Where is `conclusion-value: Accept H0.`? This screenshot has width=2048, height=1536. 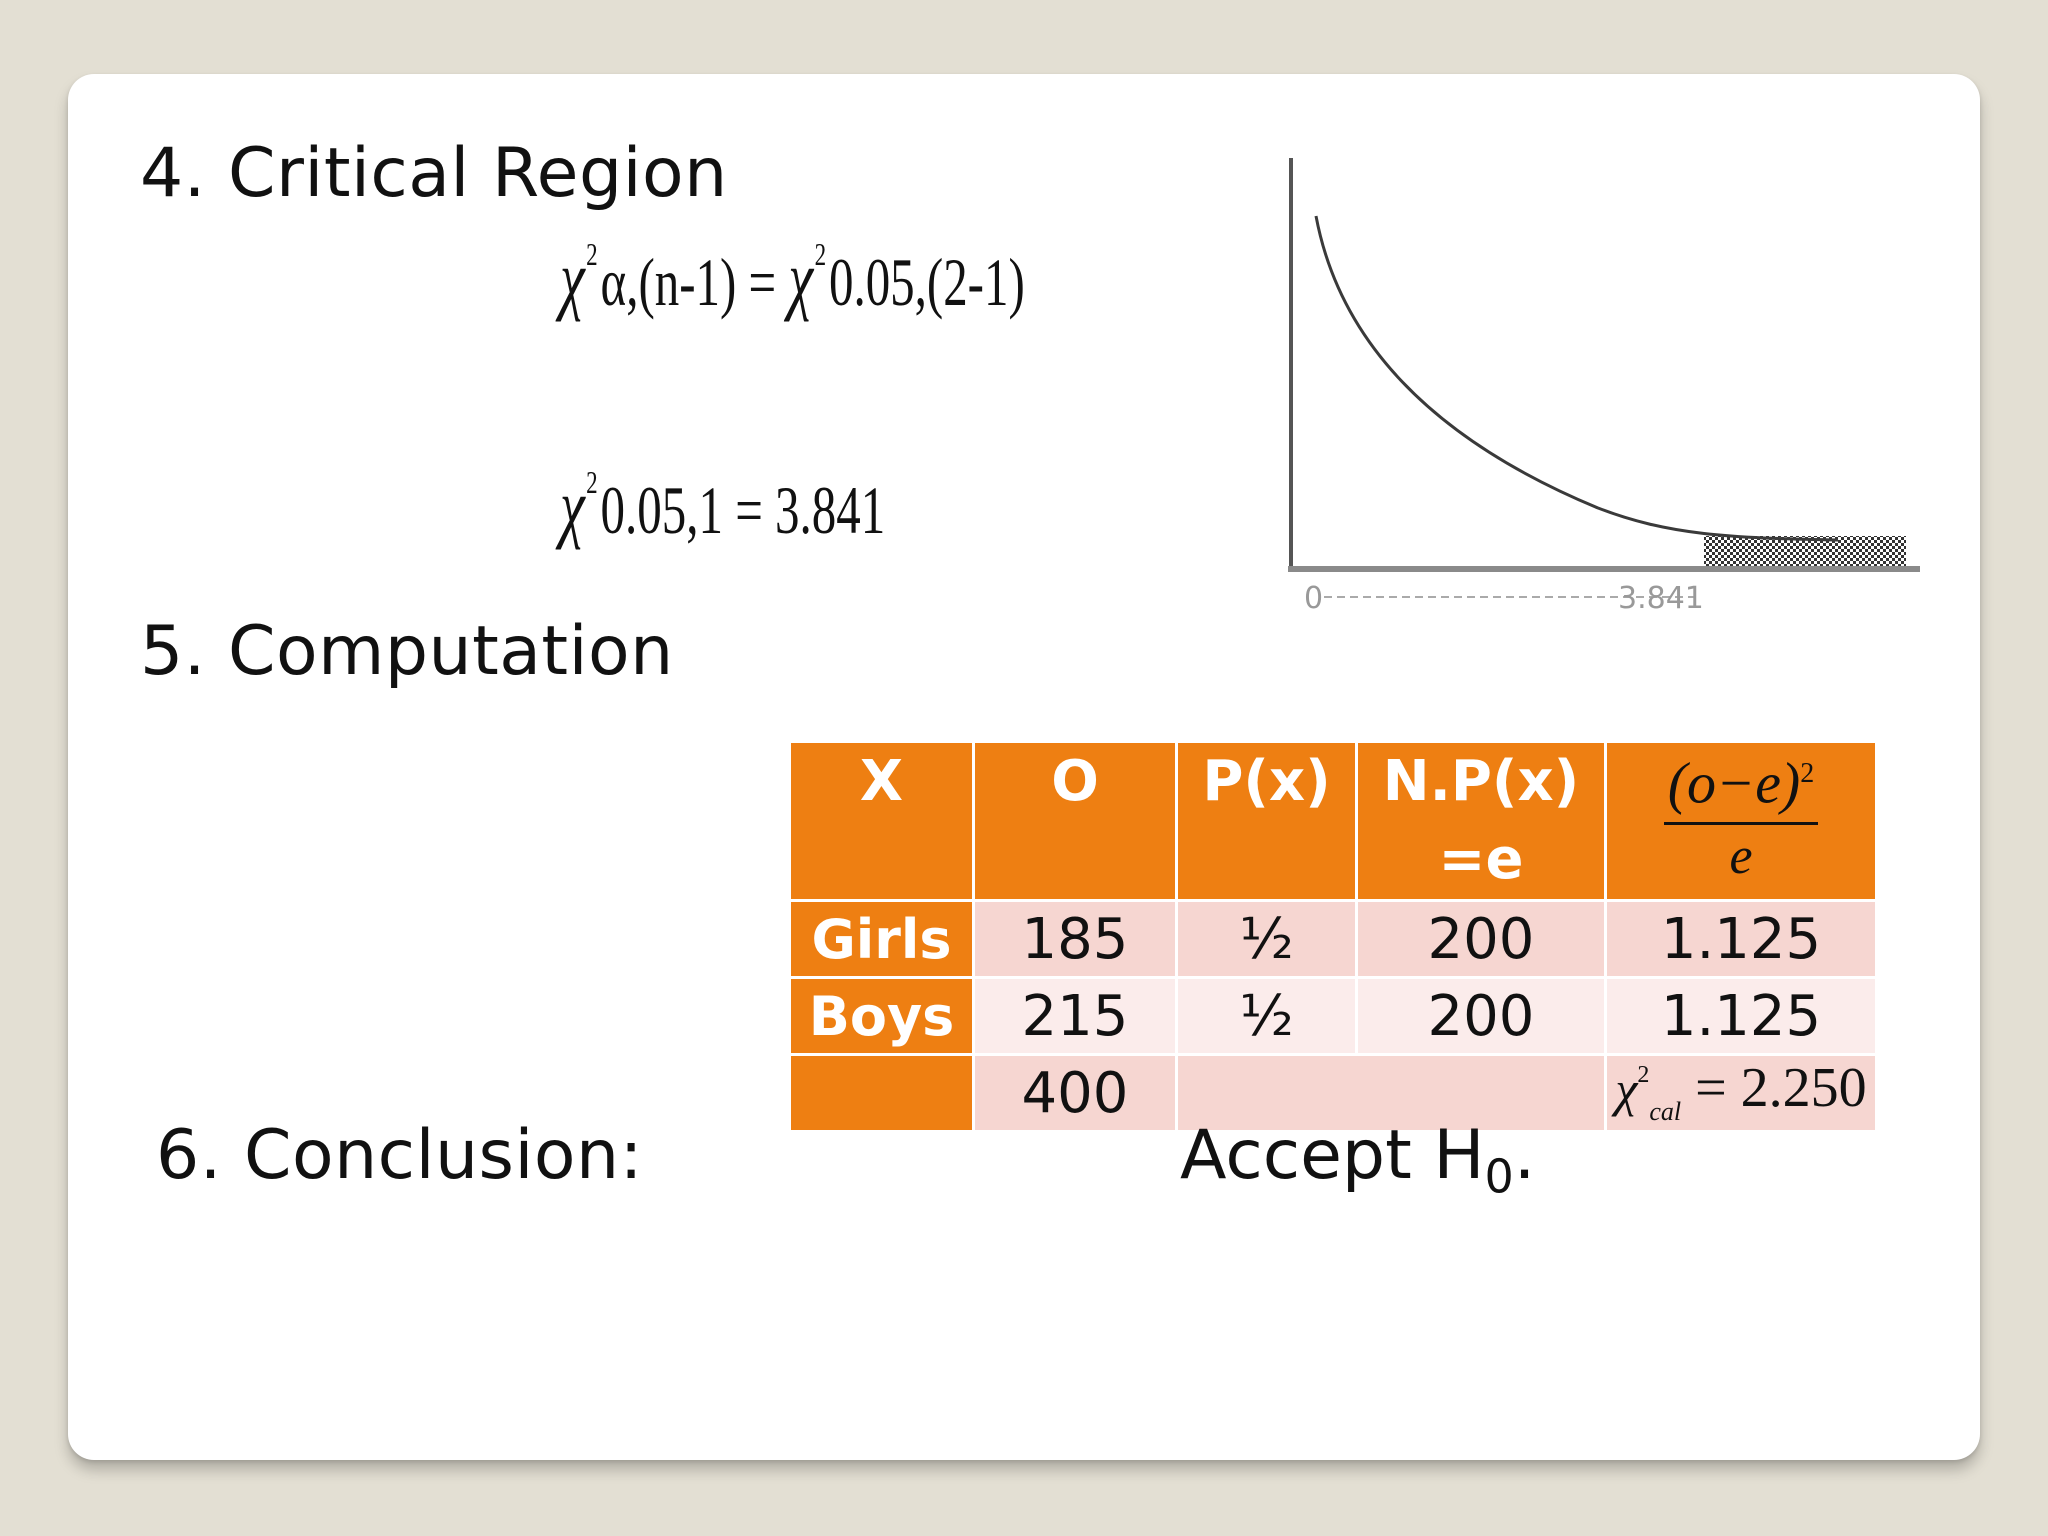
conclusion-value: Accept H0. is located at coordinates (1357, 1160).